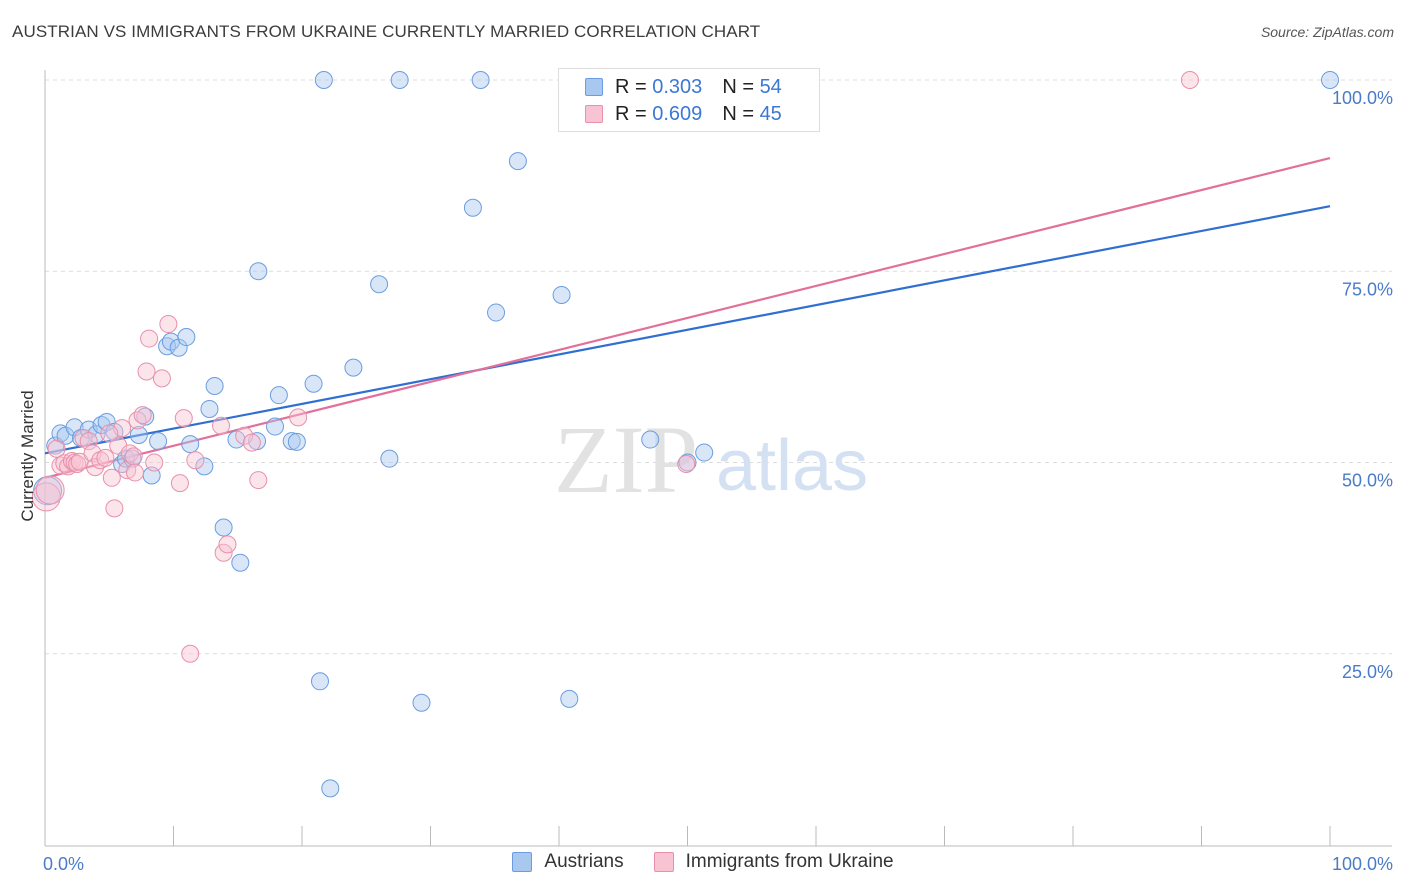 Image resolution: width=1406 pixels, height=892 pixels. Describe the element at coordinates (1367, 481) in the screenshot. I see `y-tick-label: 50.0%` at that location.